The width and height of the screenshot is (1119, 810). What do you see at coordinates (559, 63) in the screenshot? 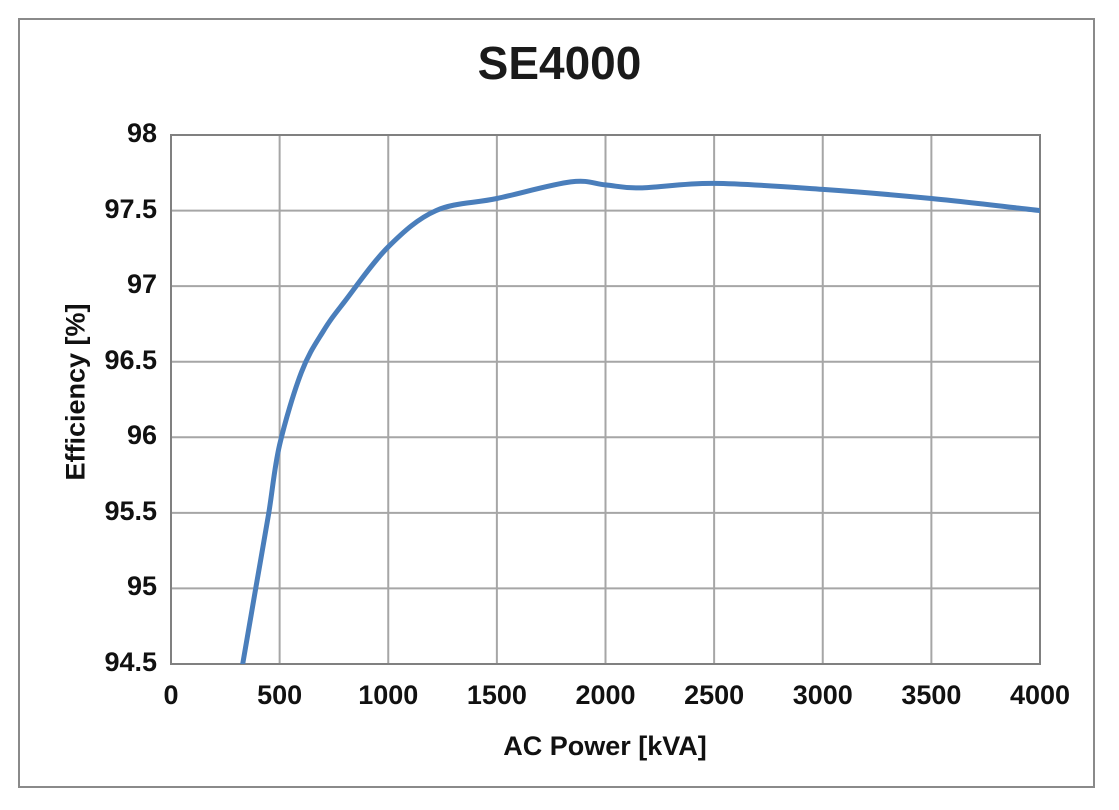
I see `chart-title: SE4000` at bounding box center [559, 63].